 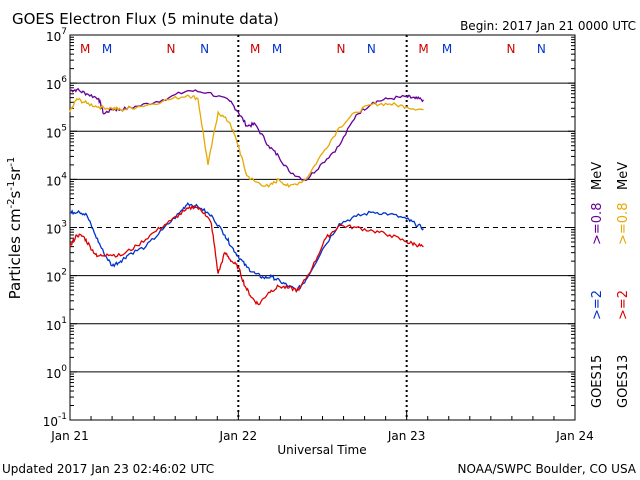 What do you see at coordinates (55, 420) in the screenshot?
I see `y-tick-label: 10⁻¹` at bounding box center [55, 420].